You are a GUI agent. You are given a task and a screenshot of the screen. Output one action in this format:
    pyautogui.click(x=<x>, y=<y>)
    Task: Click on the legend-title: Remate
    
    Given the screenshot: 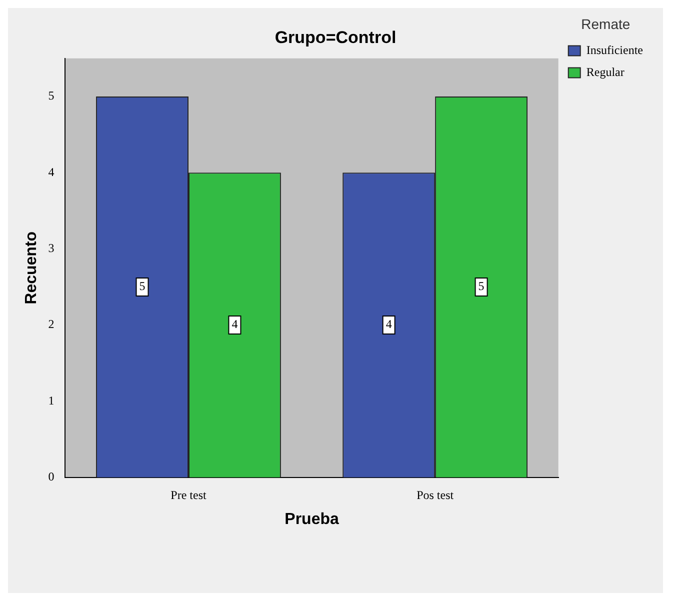 What is the action you would take?
    pyautogui.click(x=605, y=24)
    